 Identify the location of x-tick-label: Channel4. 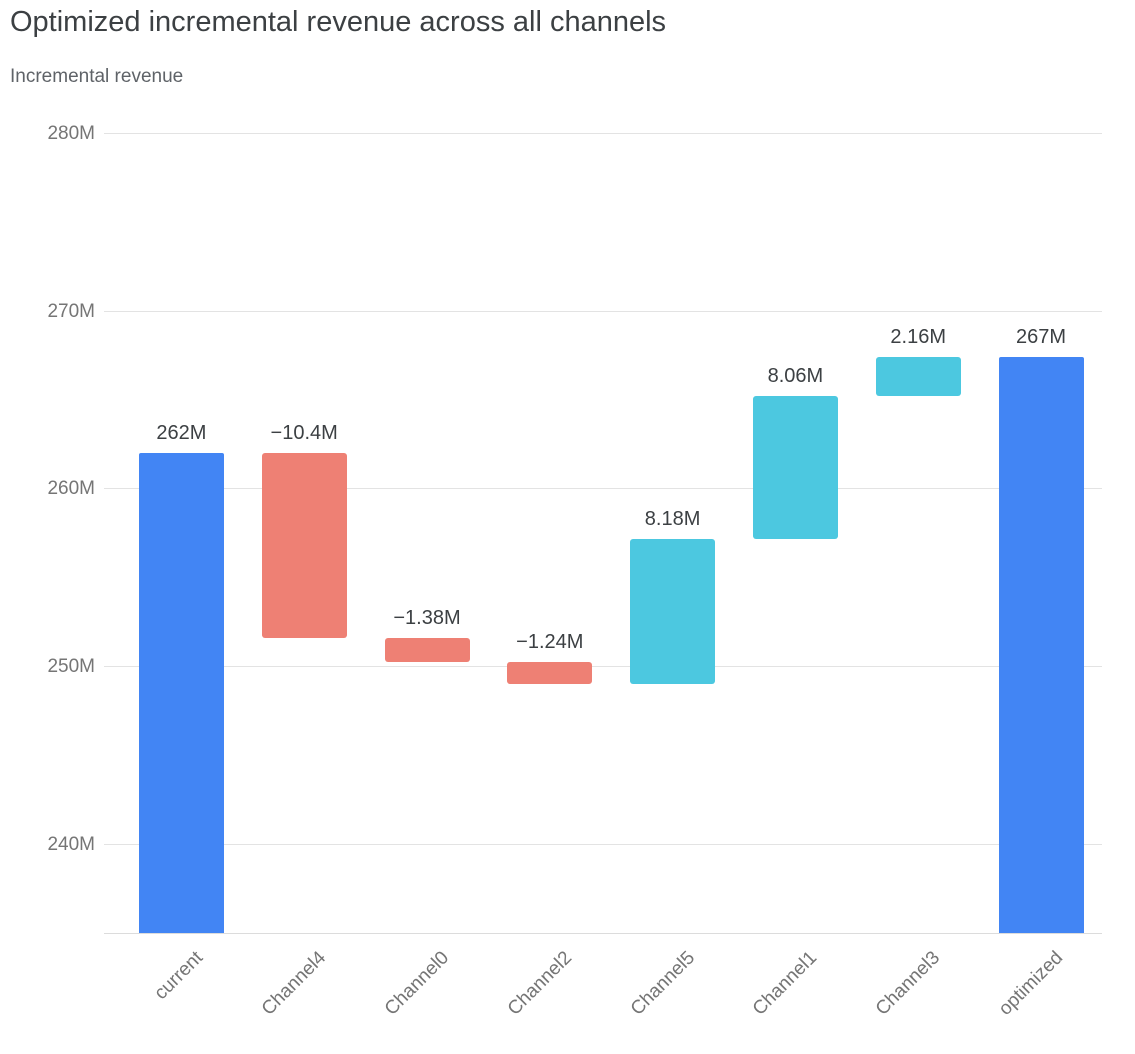
(294, 983).